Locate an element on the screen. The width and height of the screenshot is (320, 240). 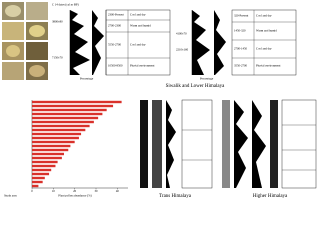
date-label: 2210±160 is located at coordinates (182, 50).